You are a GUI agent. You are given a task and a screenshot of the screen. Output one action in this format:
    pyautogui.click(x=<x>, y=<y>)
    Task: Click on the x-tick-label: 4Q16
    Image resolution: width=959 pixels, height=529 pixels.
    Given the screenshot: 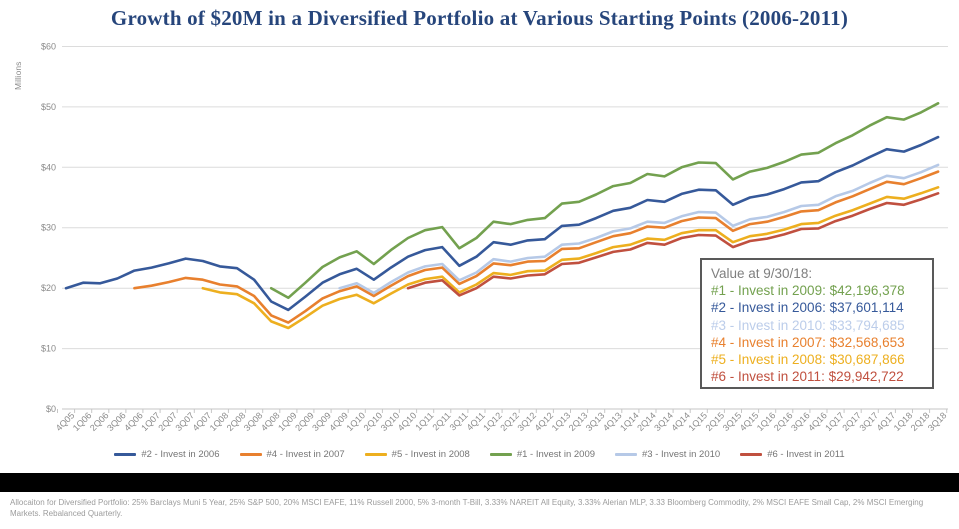 What is the action you would take?
    pyautogui.click(x=817, y=421)
    